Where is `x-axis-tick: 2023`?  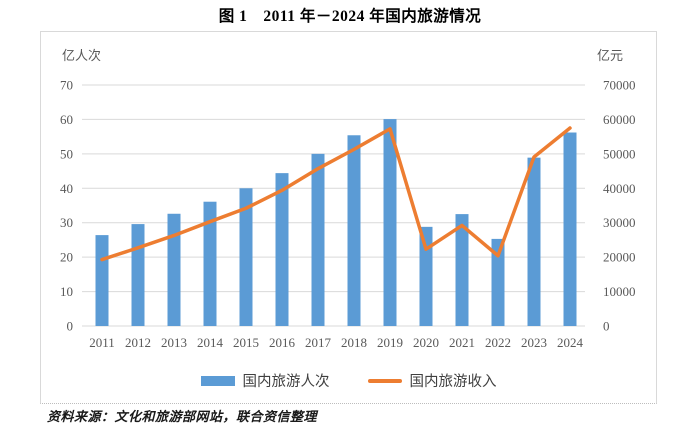 x-axis-tick: 2023 is located at coordinates (534, 342).